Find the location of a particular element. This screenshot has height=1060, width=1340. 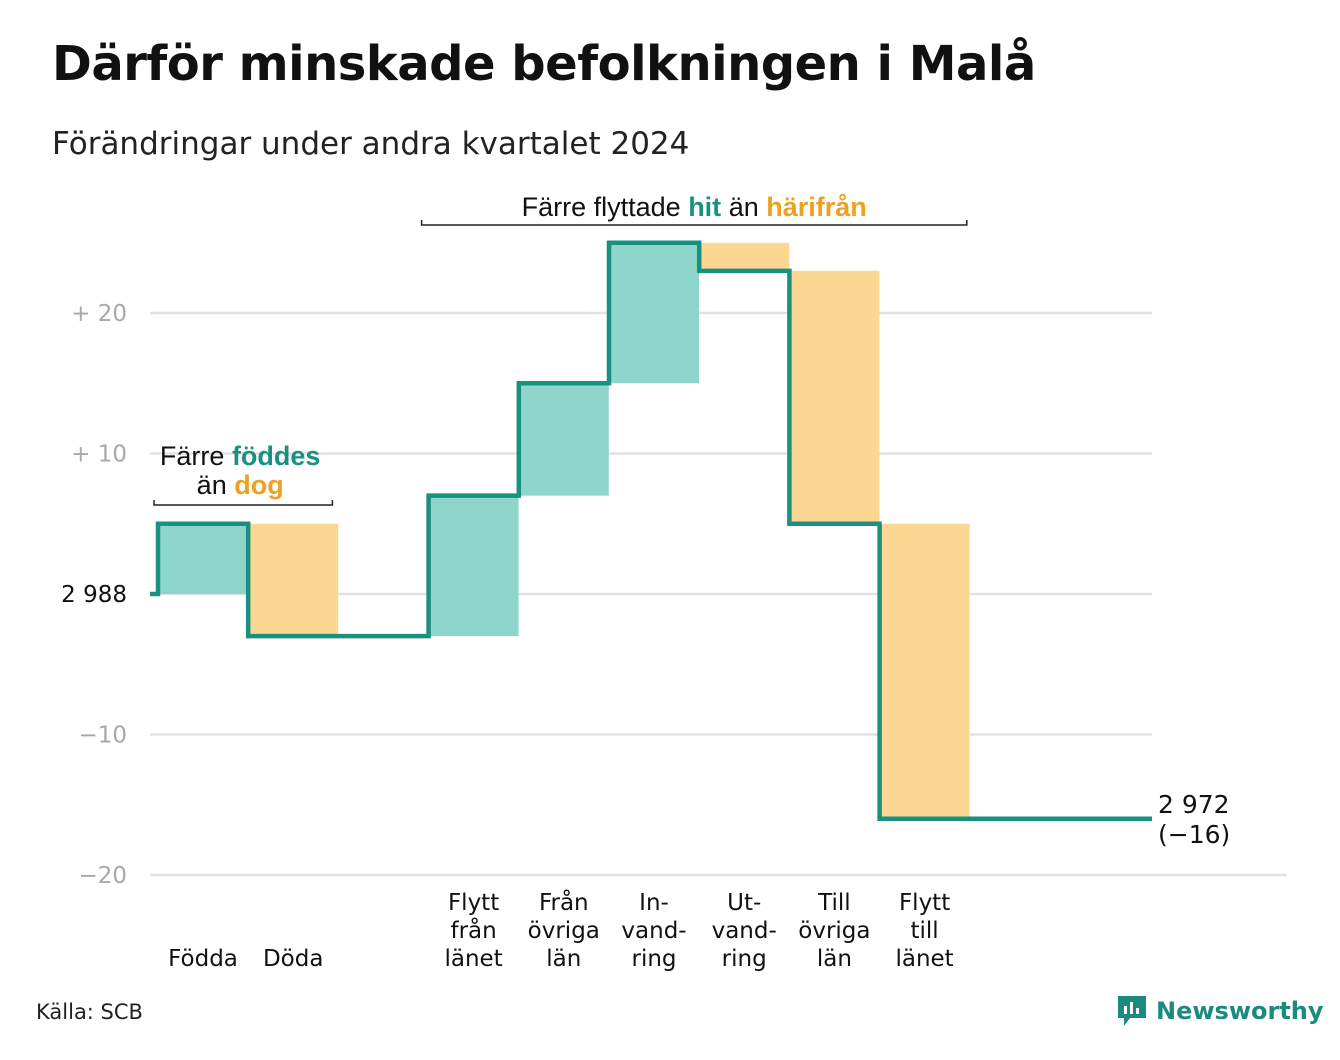

annotation-part: Färre flyttade is located at coordinates (605, 207).